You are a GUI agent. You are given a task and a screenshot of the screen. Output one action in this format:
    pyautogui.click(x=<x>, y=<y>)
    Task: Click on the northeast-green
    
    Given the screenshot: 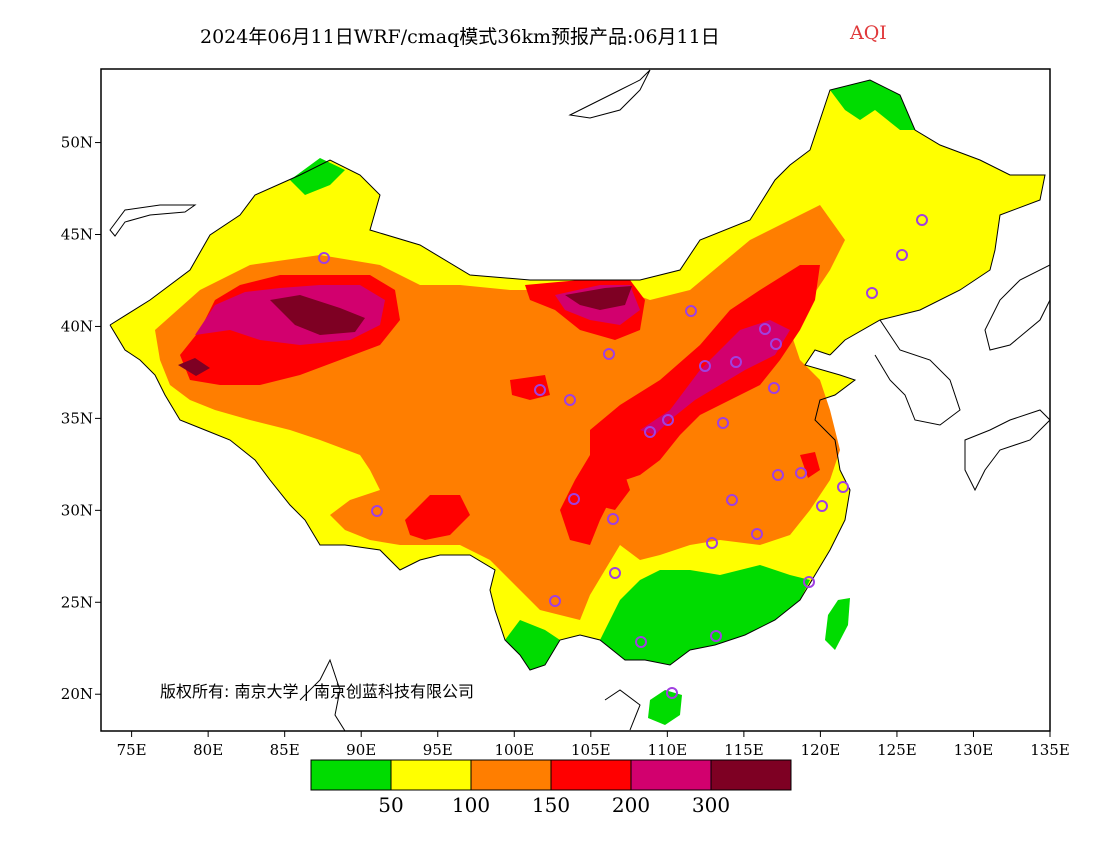 What is the action you would take?
    pyautogui.click(x=872, y=105)
    